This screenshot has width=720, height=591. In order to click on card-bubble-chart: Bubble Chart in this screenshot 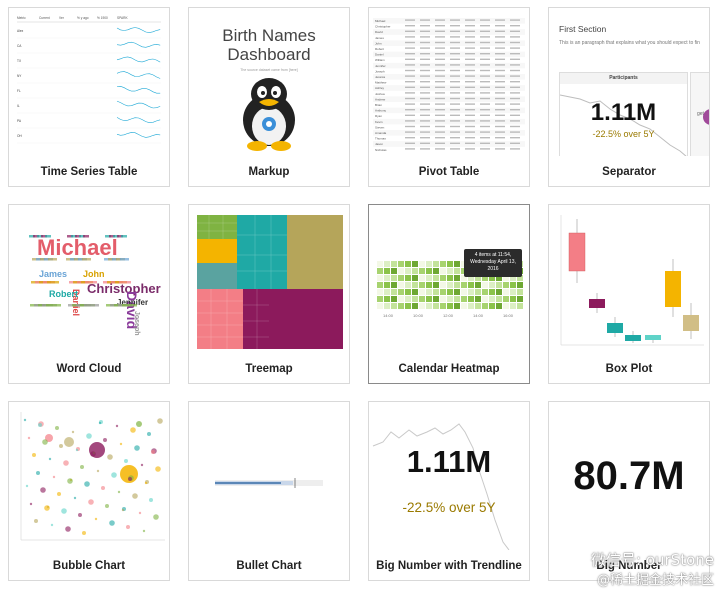, I will do `click(89, 491)`.